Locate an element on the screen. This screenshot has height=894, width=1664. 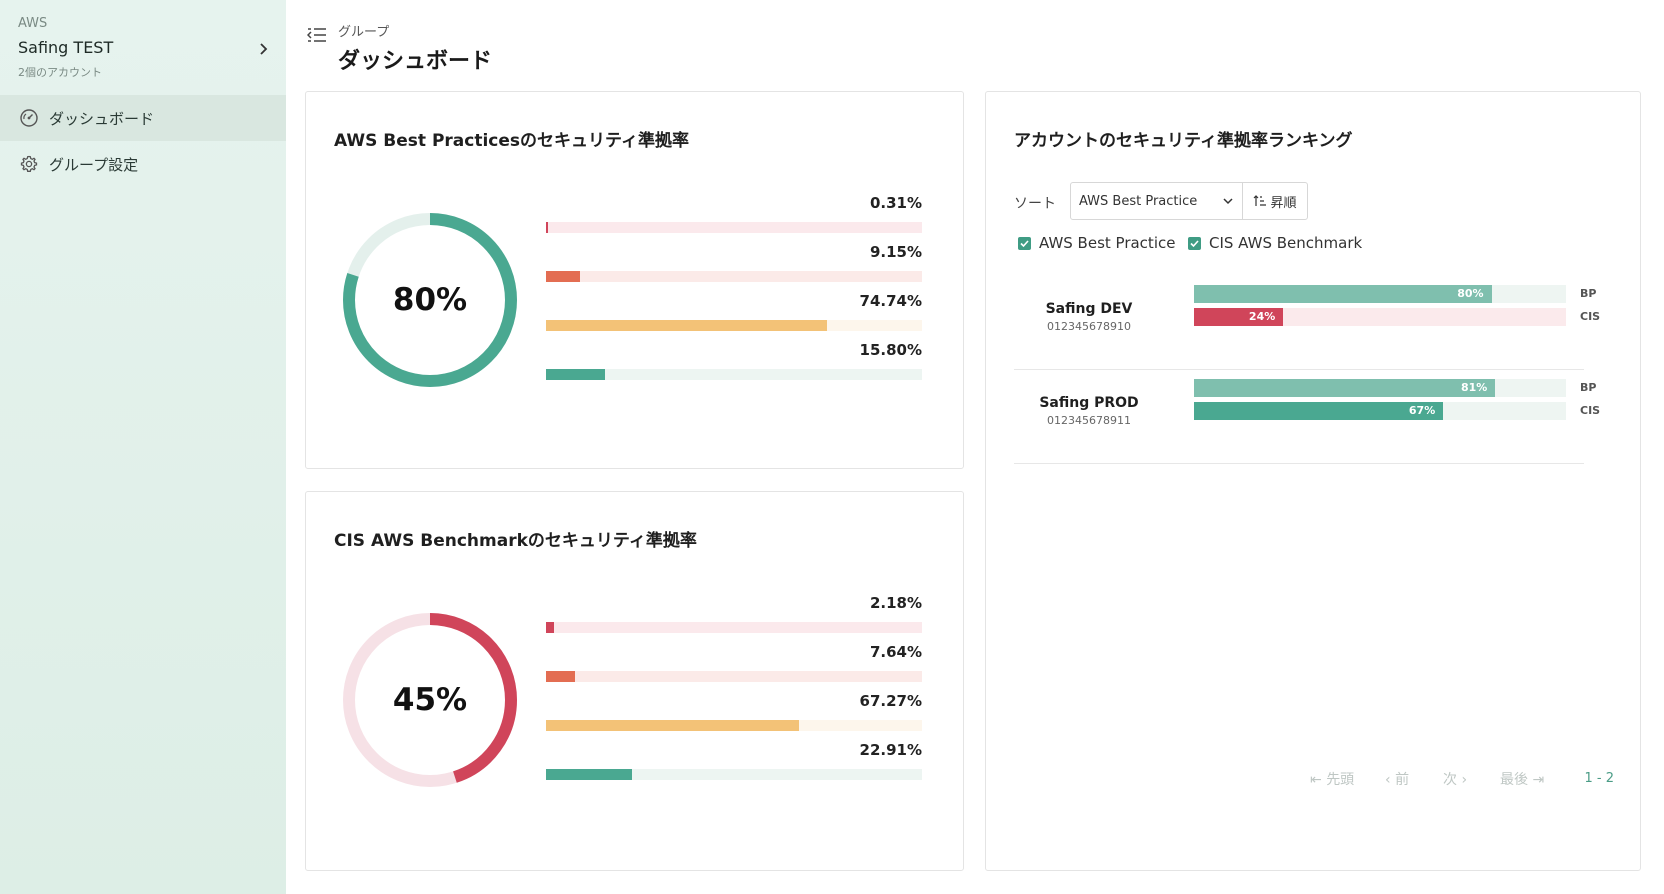
breakdown-value: 0.31% is located at coordinates (895, 203).